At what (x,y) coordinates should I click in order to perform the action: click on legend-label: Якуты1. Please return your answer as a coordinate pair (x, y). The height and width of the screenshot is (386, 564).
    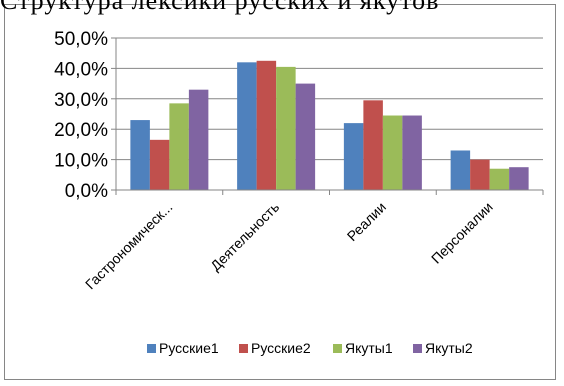
    Looking at the image, I should click on (369, 348).